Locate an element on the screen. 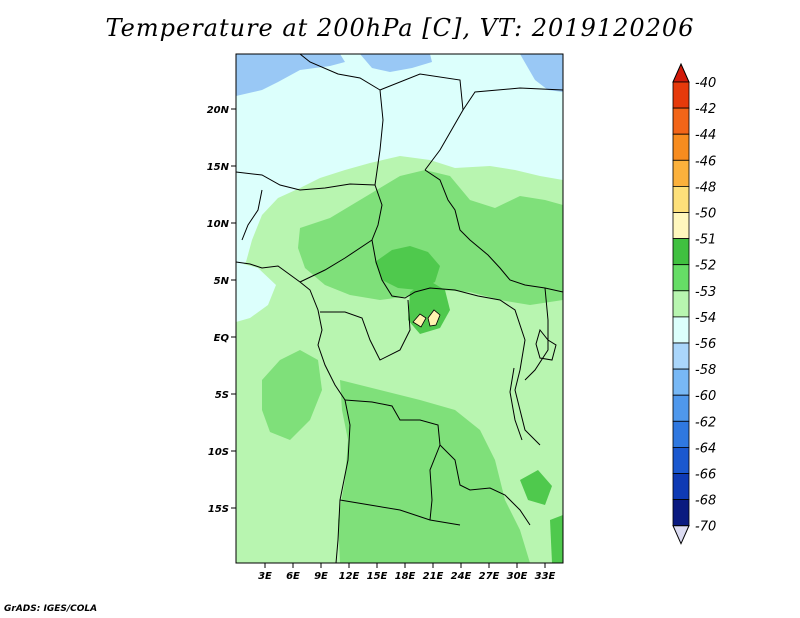 The image size is (800, 618). colorbar-label: -58 is located at coordinates (705, 370).